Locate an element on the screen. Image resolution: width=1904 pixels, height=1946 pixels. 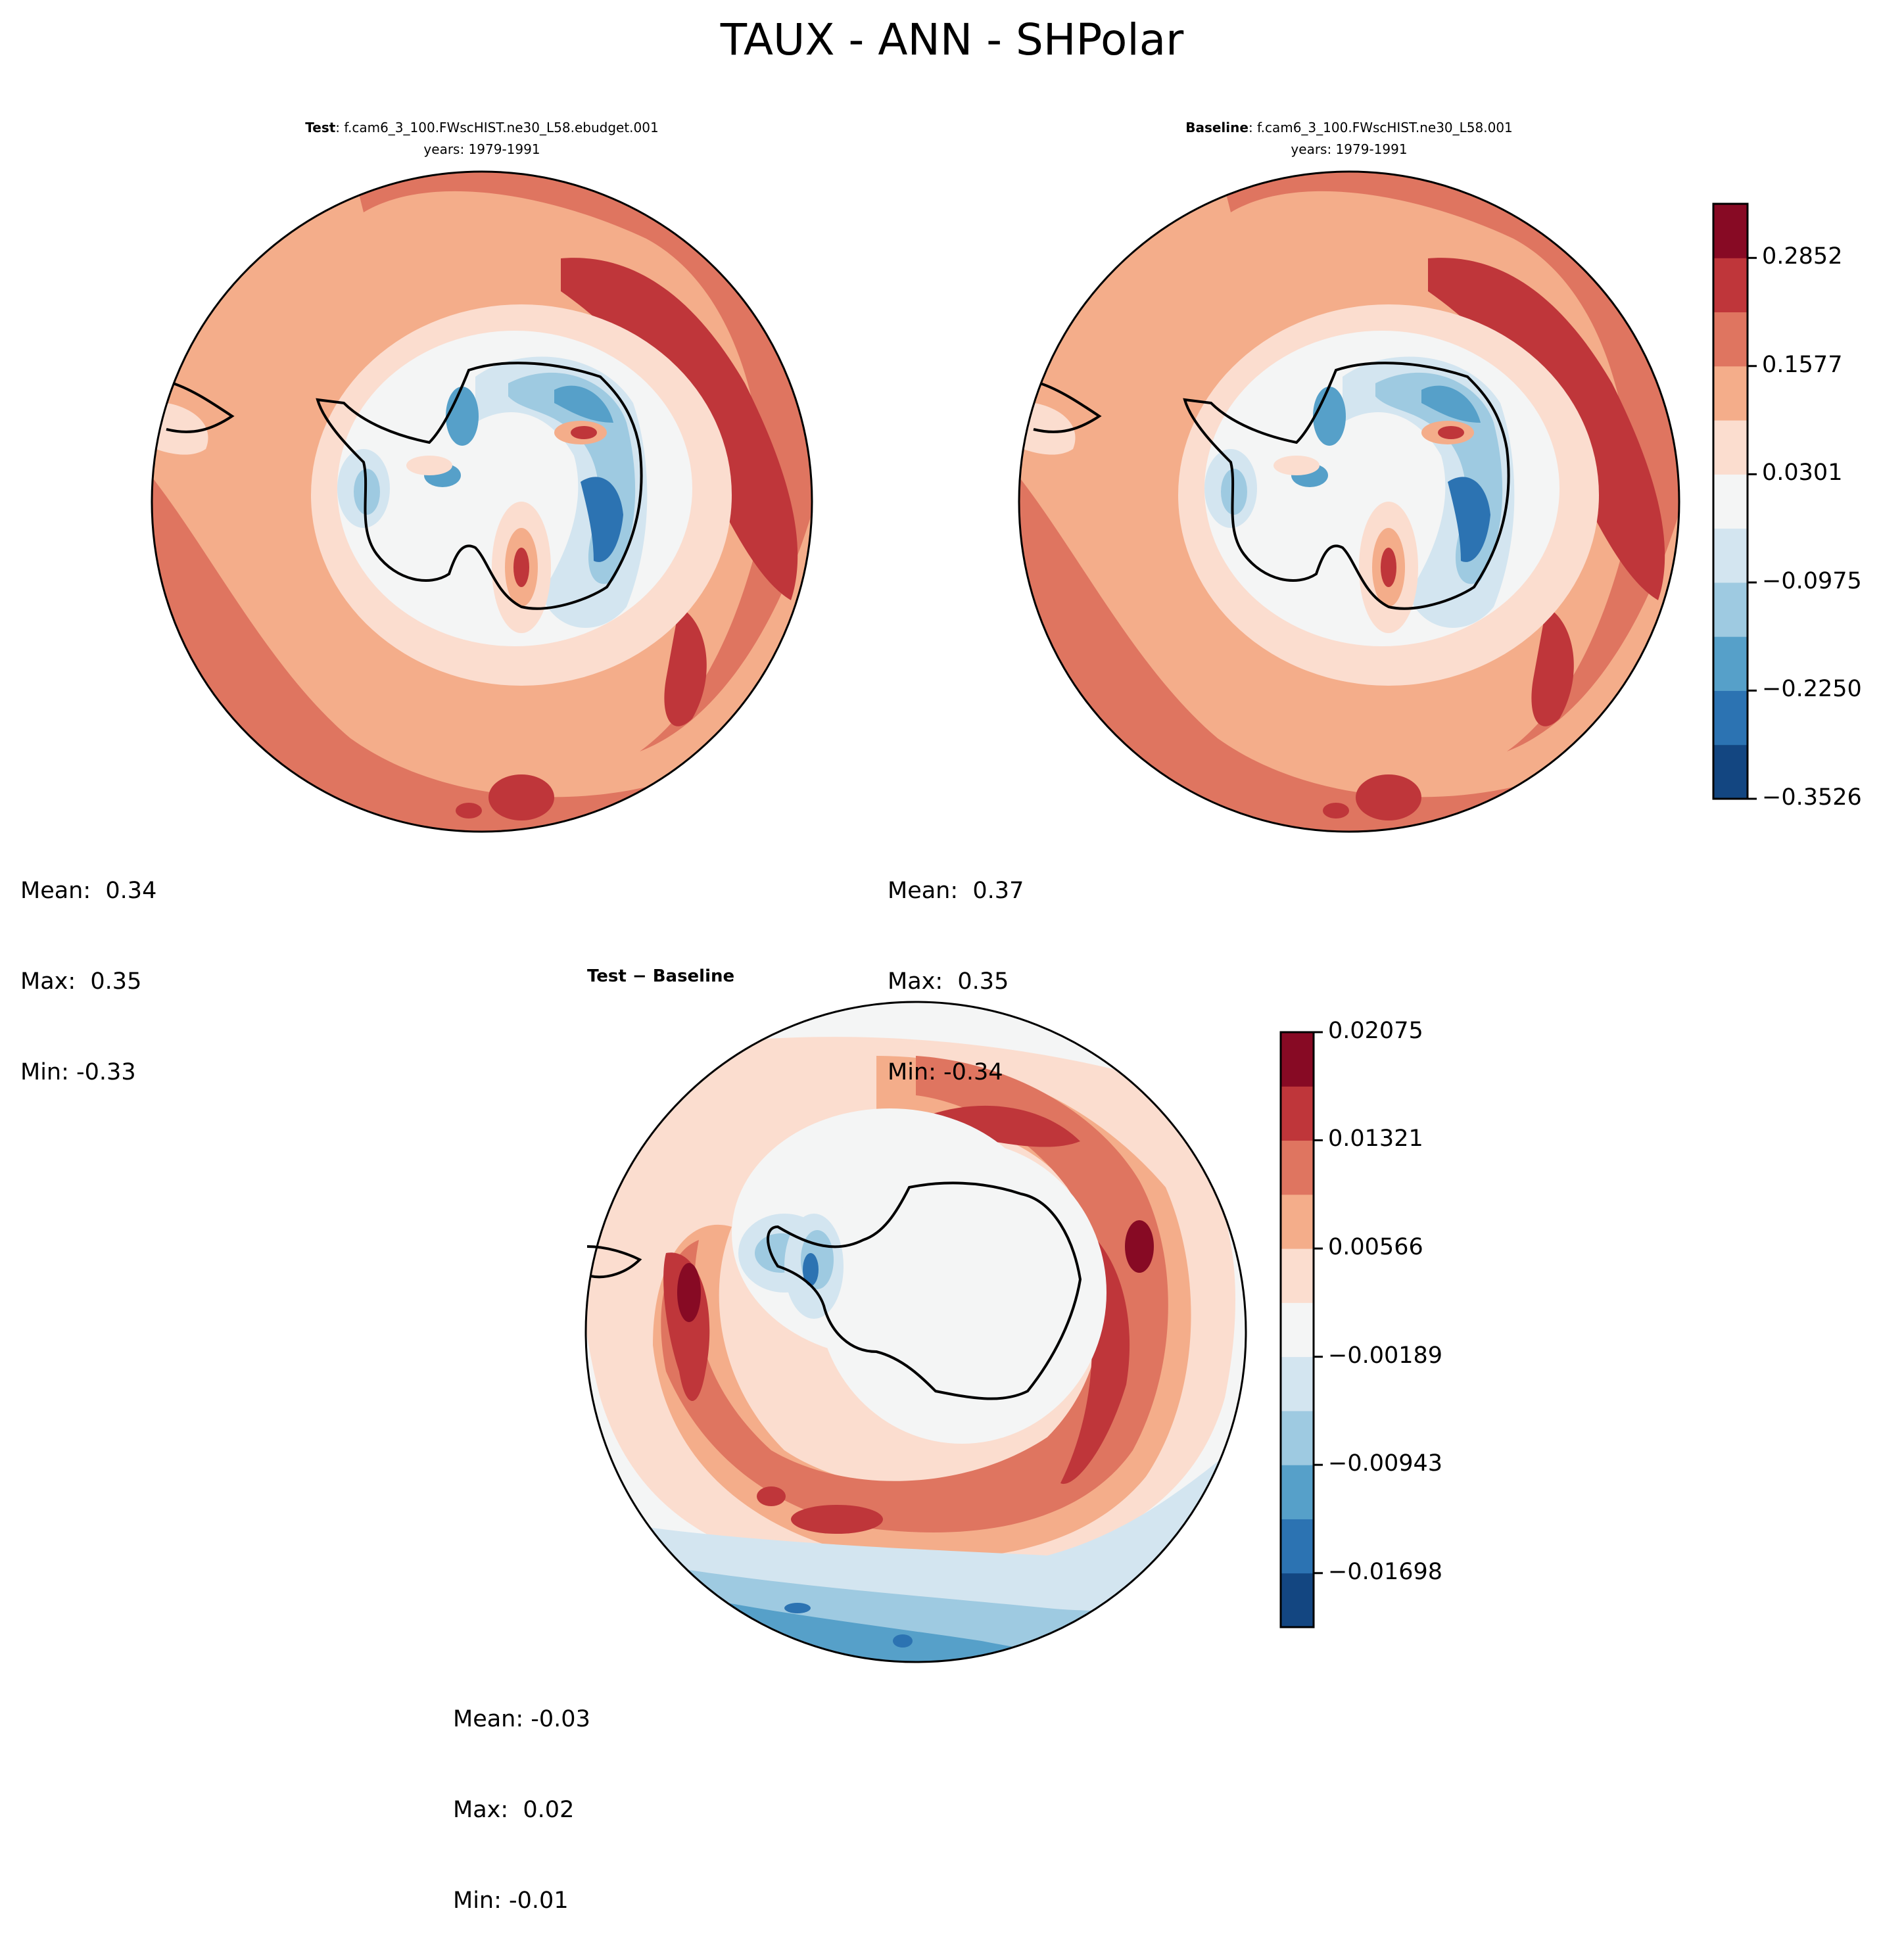
diff-min: Min: -0.01 is located at coordinates (511, 1901).